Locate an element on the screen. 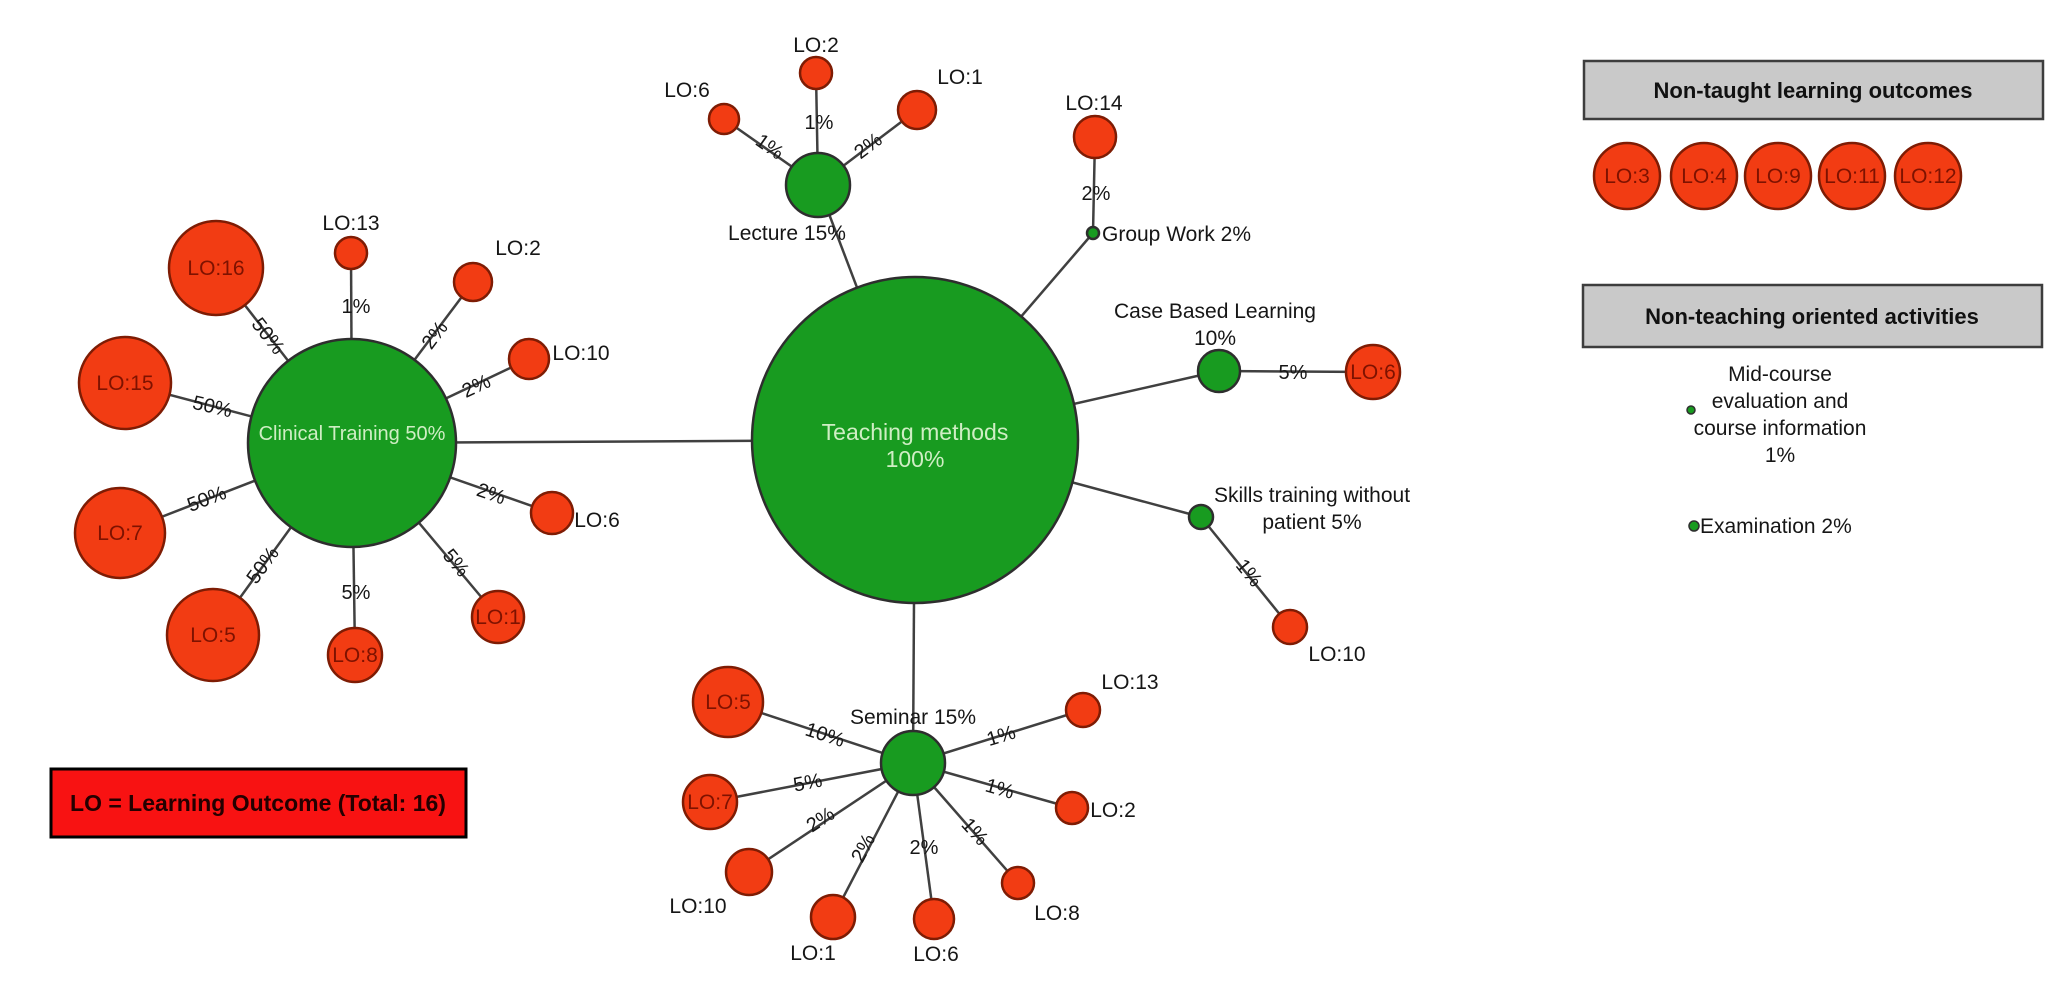  edge-label-lecture-lo1: 2% is located at coordinates (868, 146).